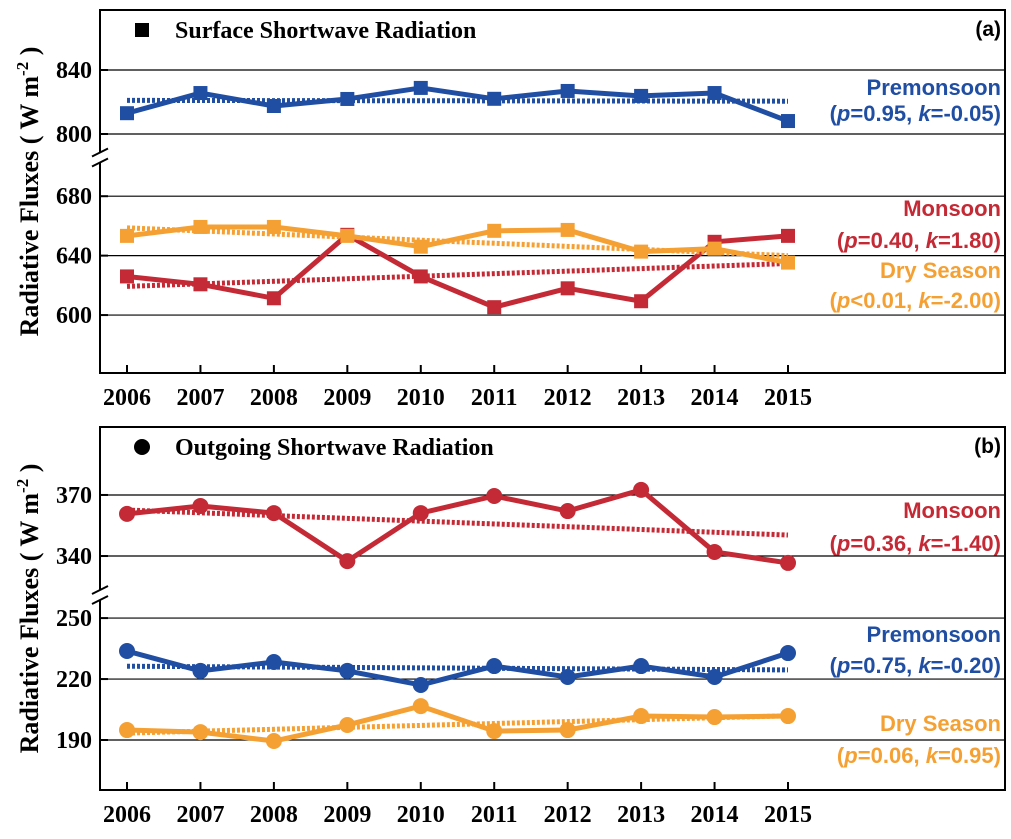 Image resolution: width=1011 pixels, height=839 pixels. Describe the element at coordinates (74, 135) in the screenshot. I see `y-tick-label: 800` at that location.